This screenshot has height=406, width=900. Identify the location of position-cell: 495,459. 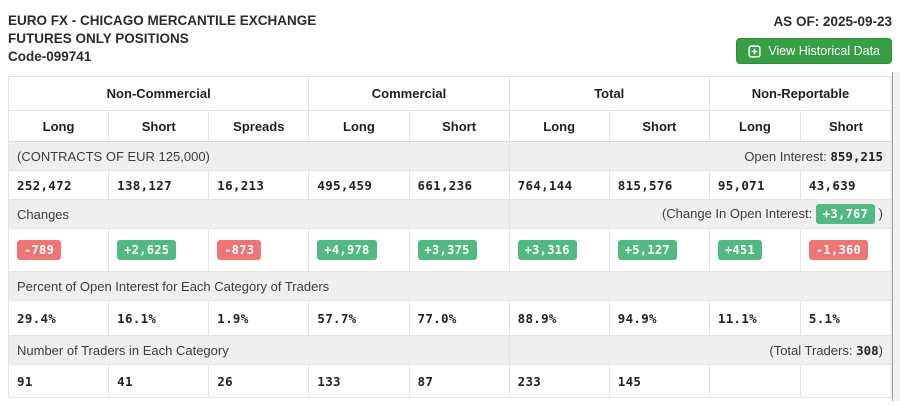
(359, 185).